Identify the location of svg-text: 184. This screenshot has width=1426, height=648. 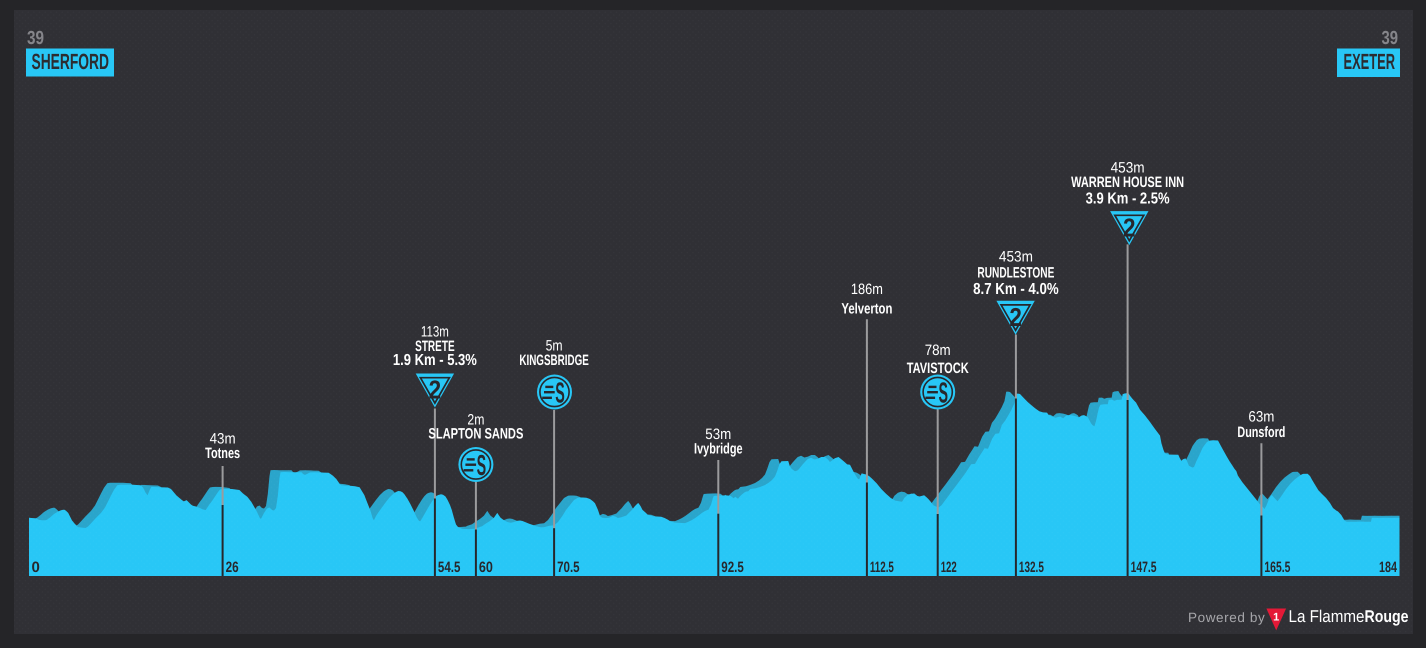
(1388, 567).